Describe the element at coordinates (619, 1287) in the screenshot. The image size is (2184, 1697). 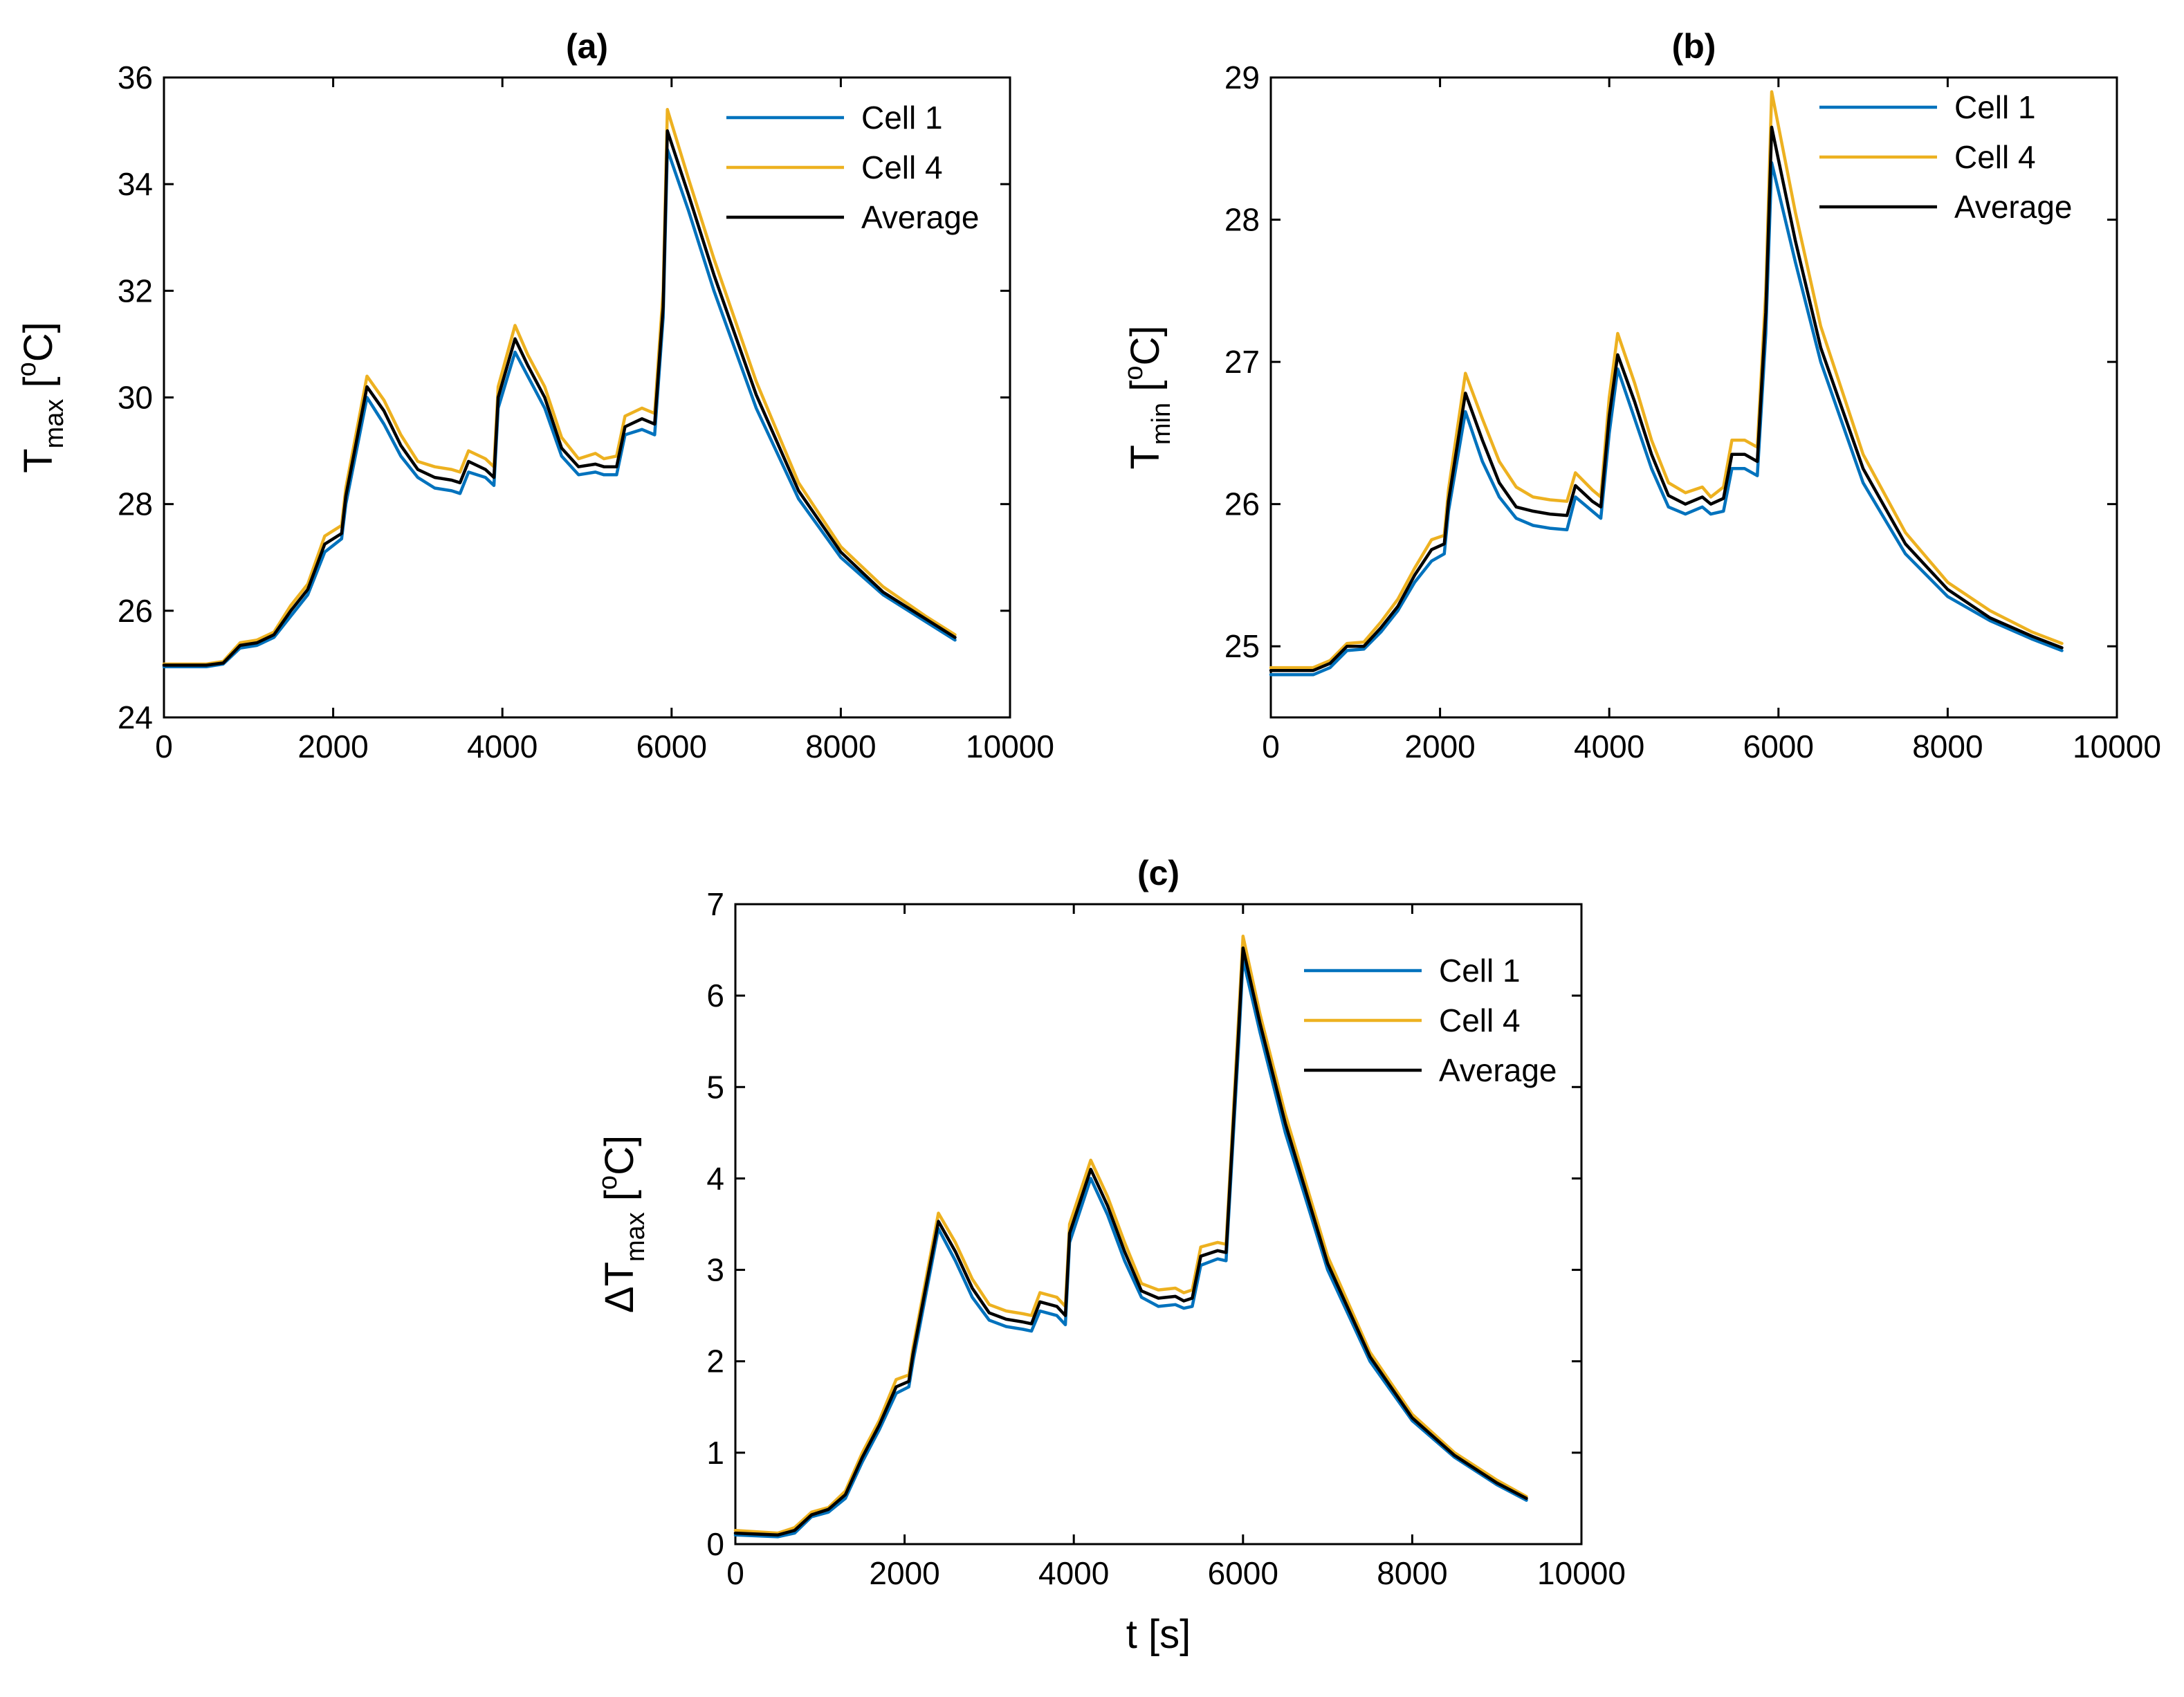
I see `y-axis-label-main: ΔT` at that location.